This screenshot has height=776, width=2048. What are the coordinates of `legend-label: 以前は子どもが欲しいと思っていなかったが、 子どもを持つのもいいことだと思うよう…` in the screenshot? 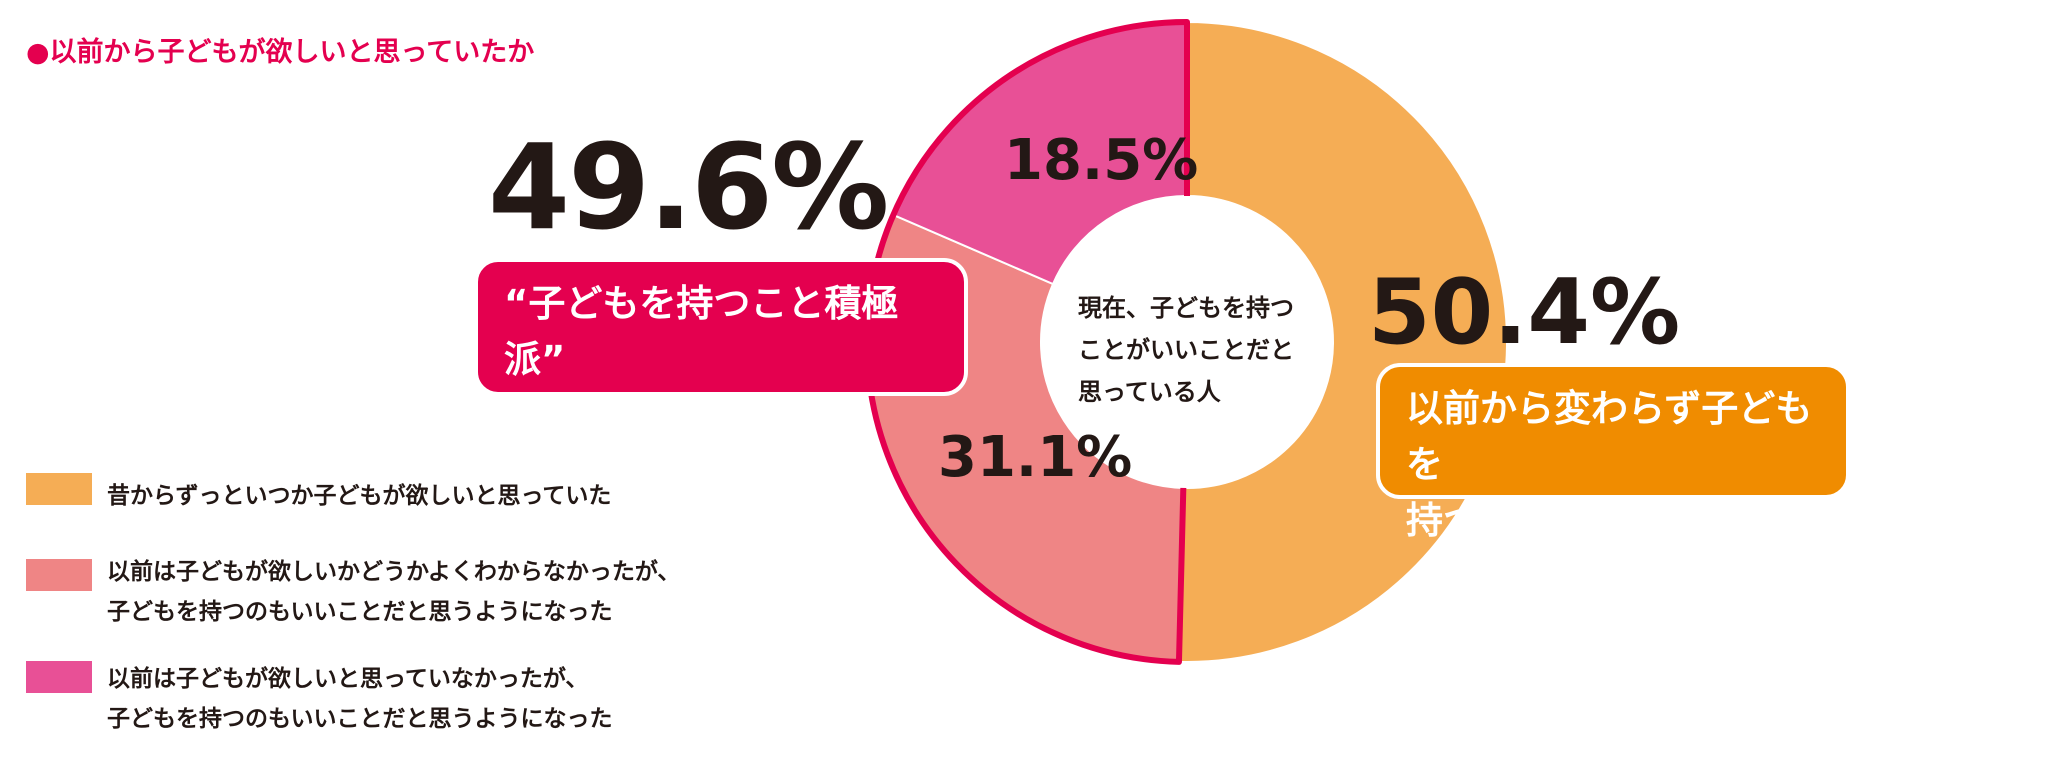 It's located at (360, 699).